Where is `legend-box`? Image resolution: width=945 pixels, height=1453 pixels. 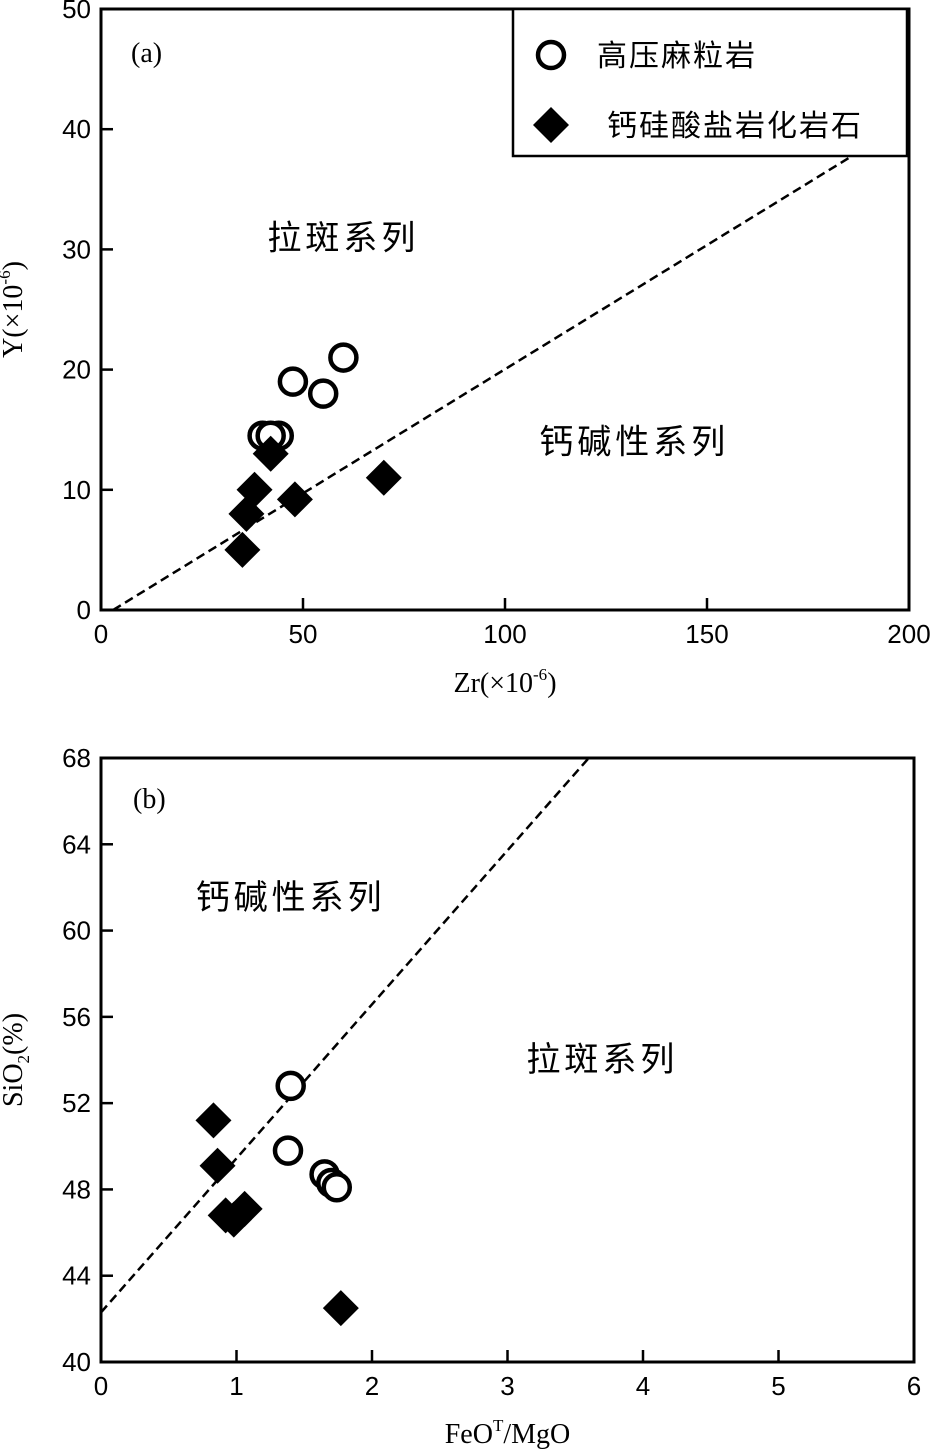 legend-box is located at coordinates (710, 82).